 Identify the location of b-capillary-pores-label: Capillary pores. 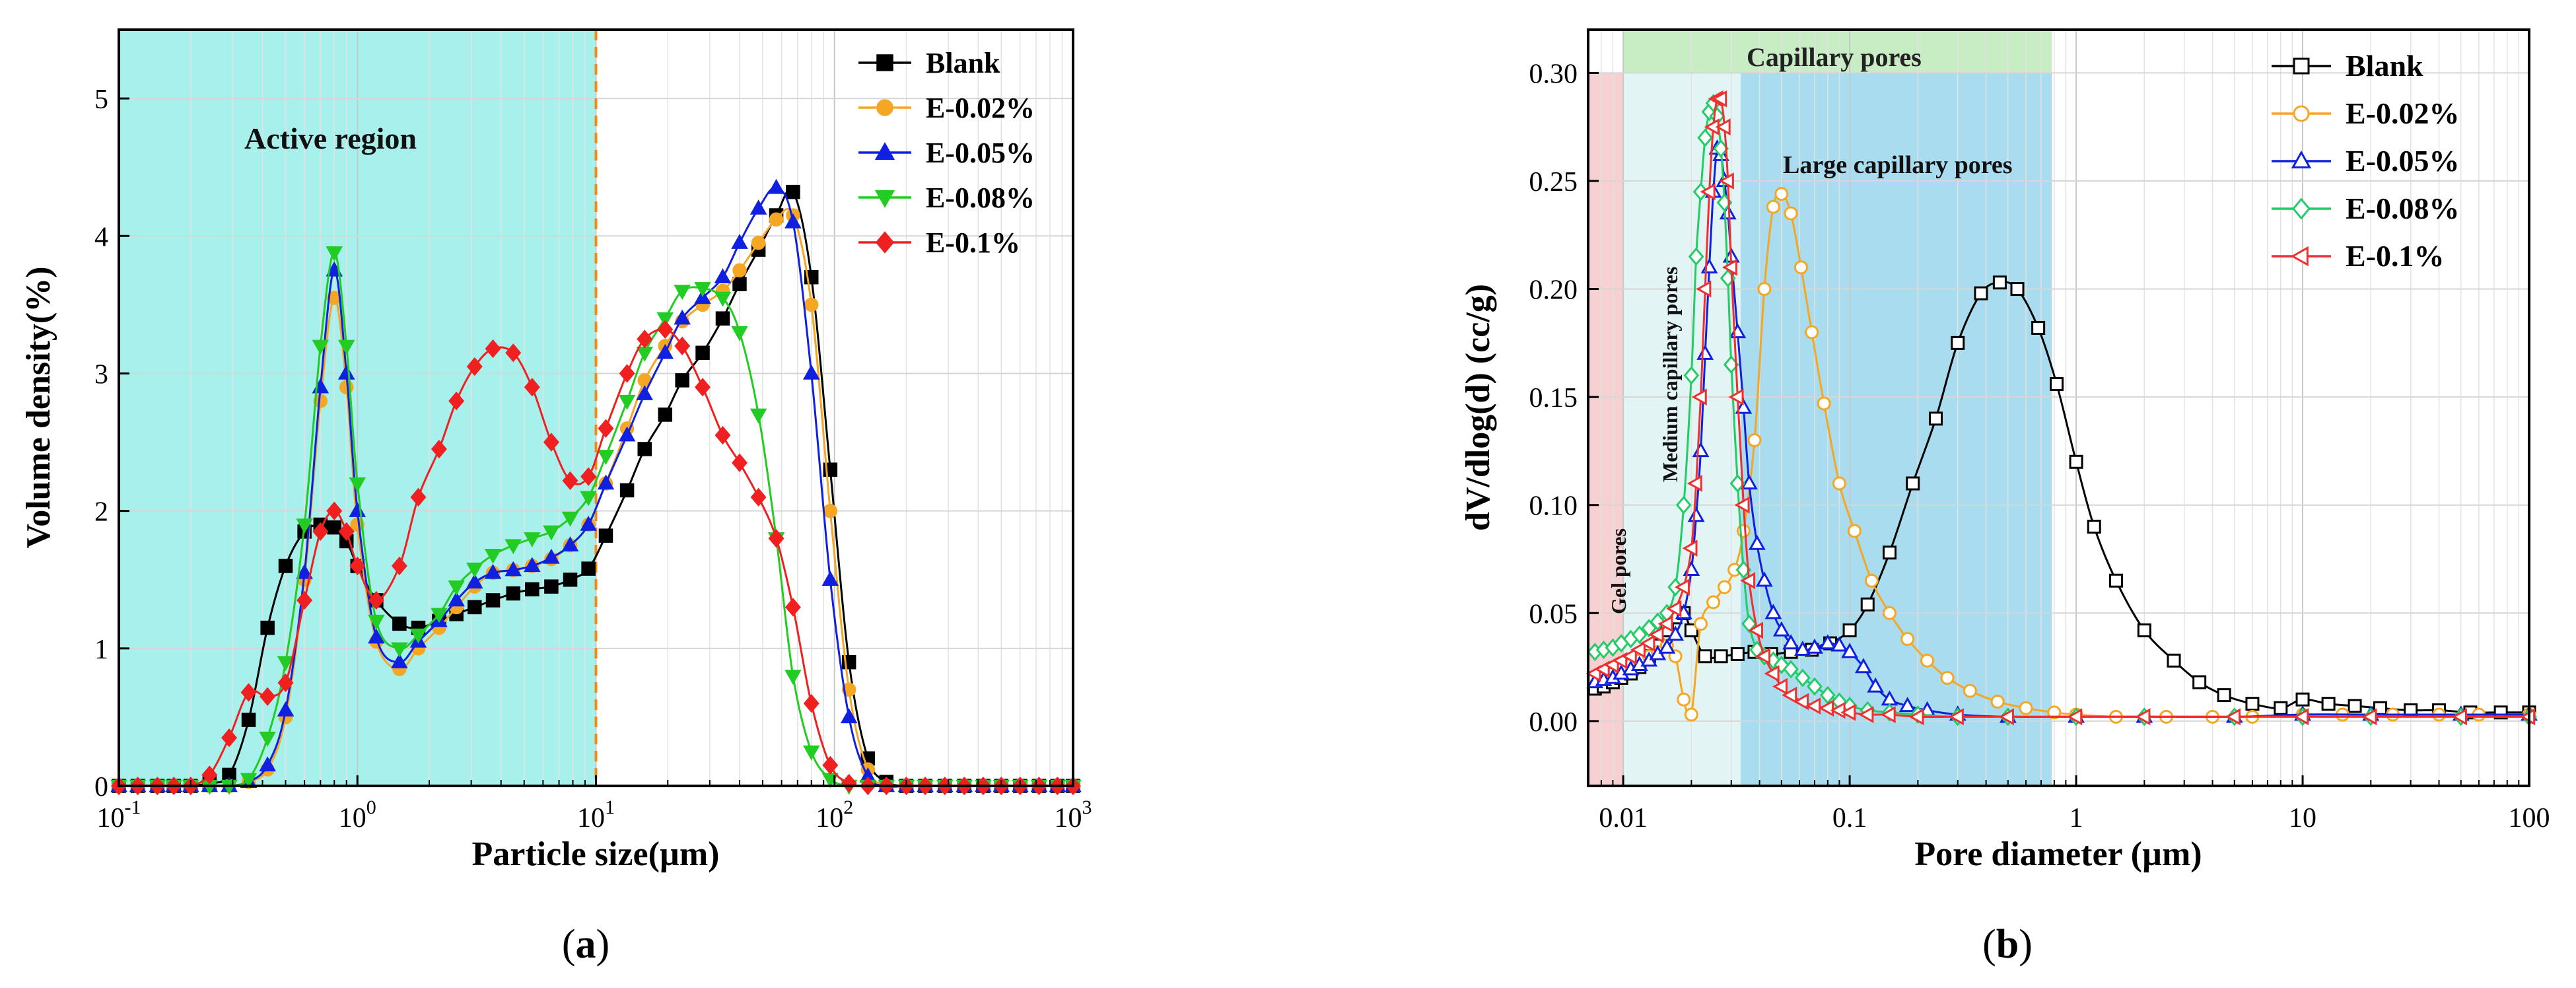
(1835, 57).